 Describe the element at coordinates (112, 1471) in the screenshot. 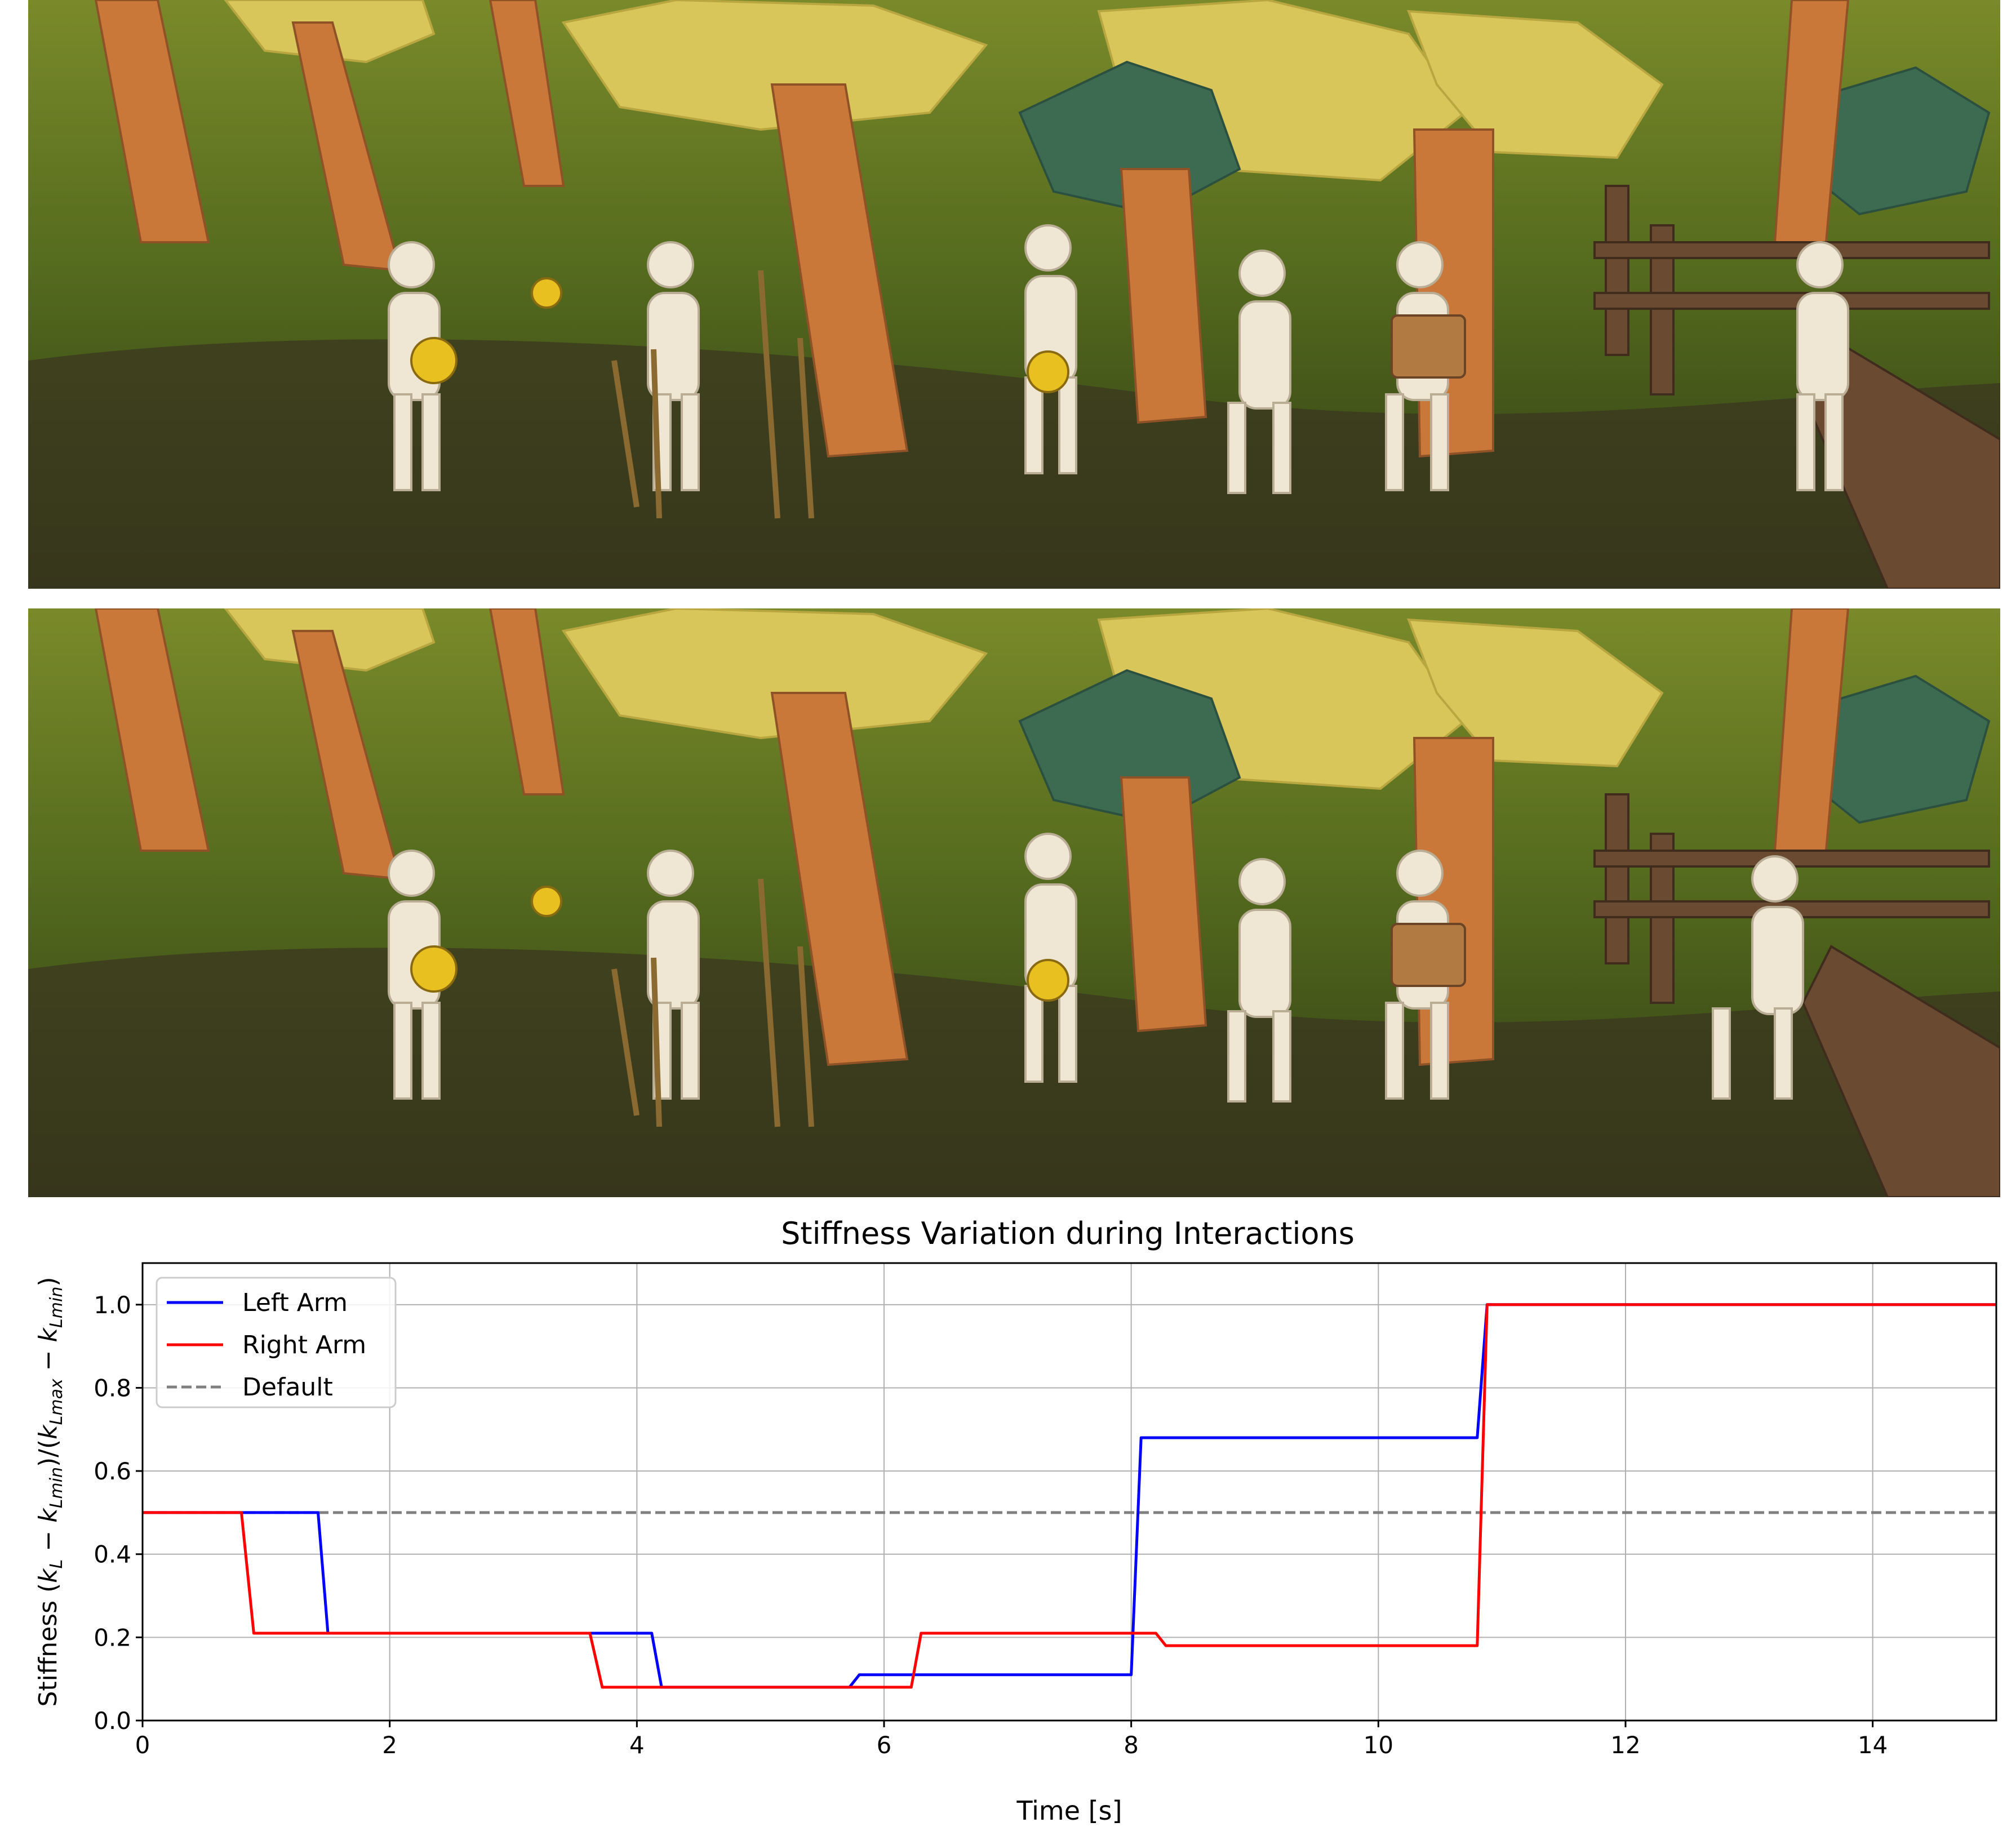

I see `y-tick-label: 0.6` at that location.